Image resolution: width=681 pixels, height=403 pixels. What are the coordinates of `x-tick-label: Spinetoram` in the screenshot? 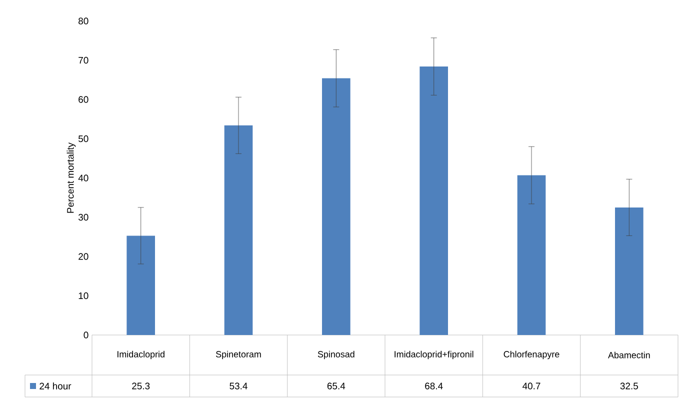 It's located at (238, 355).